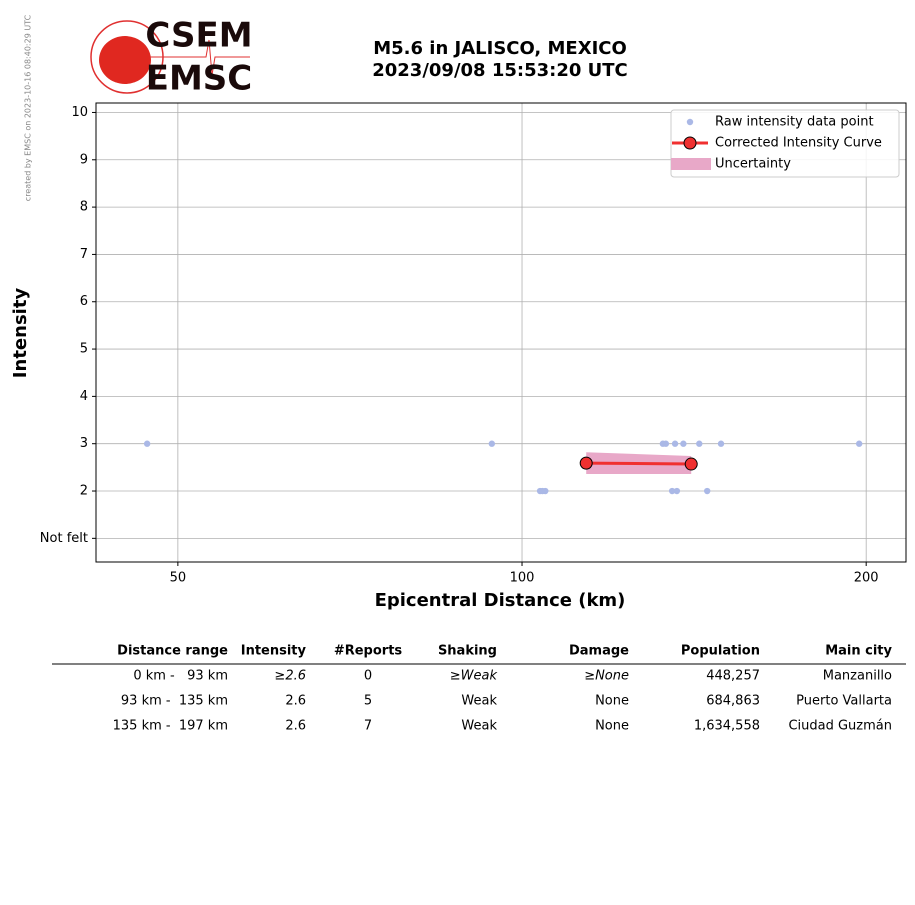 The height and width of the screenshot is (905, 915). I want to click on table-header: Population, so click(720, 651).